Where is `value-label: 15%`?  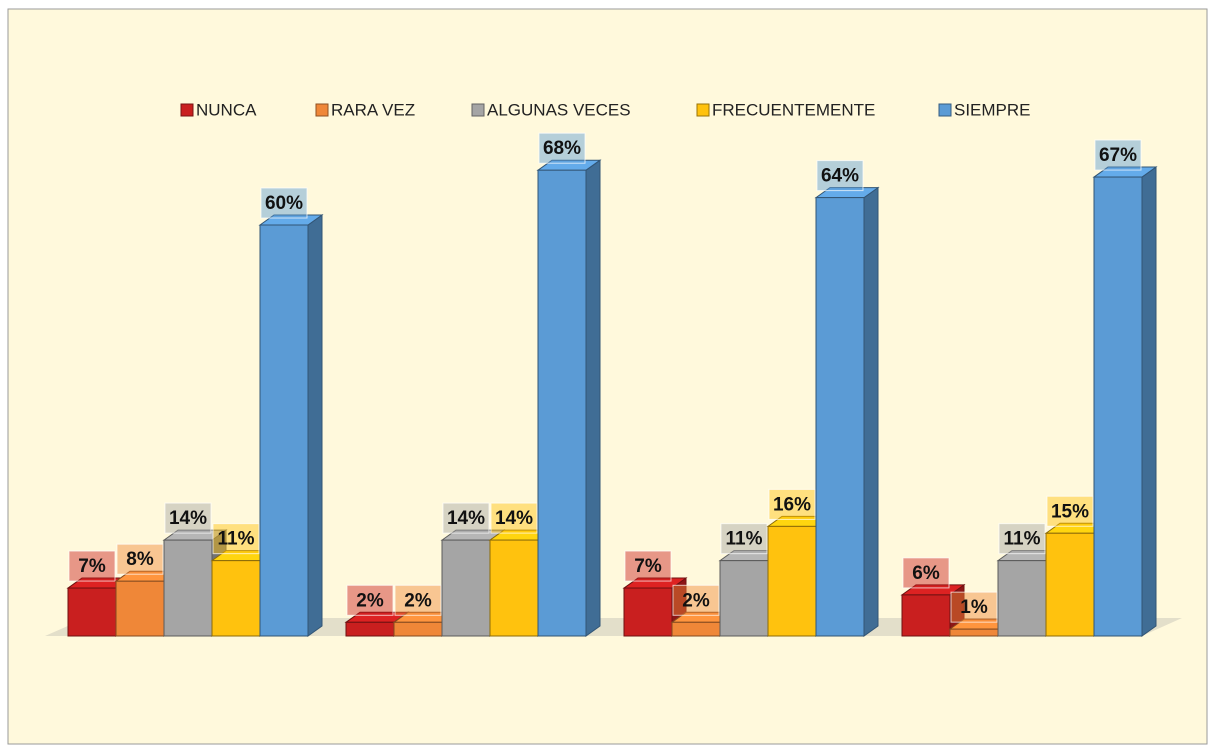 value-label: 15% is located at coordinates (1070, 511).